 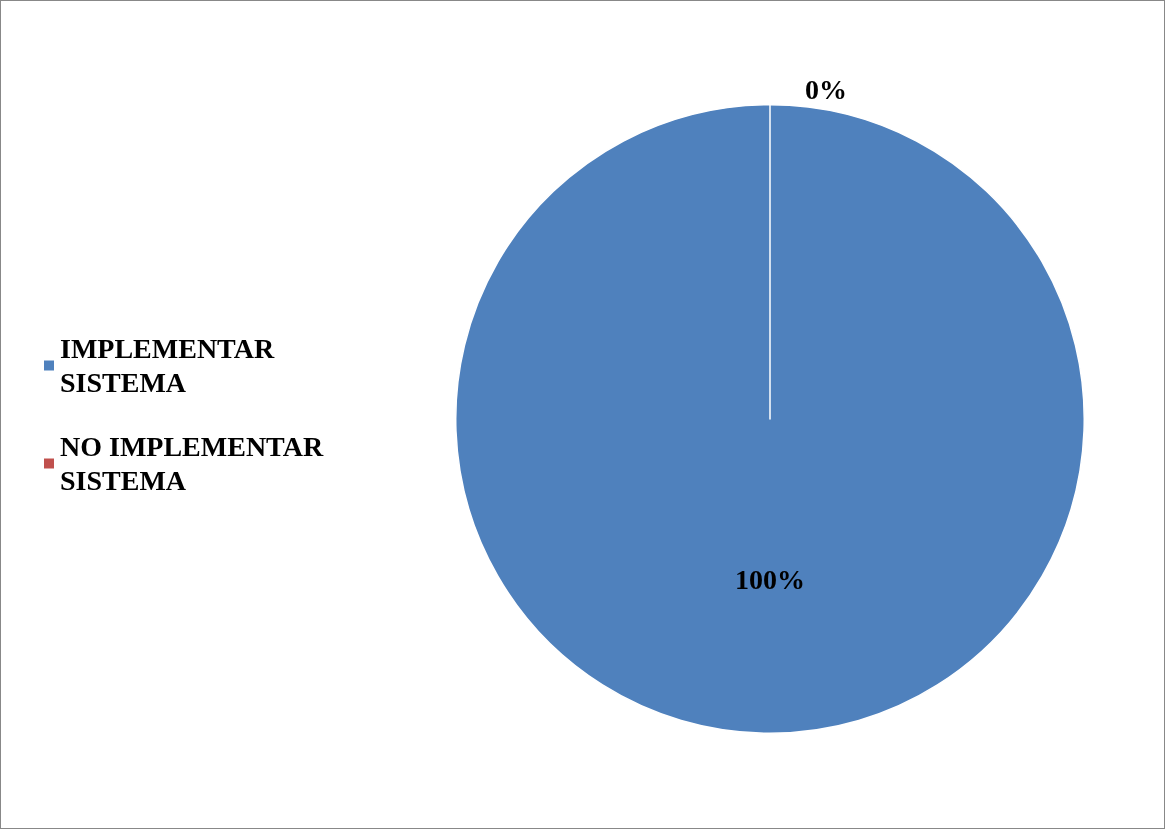 I want to click on text: 0%, so click(x=826, y=90).